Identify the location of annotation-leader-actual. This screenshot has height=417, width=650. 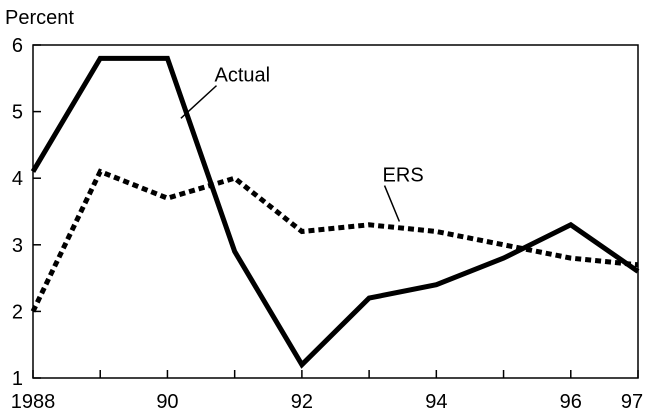
(199, 102).